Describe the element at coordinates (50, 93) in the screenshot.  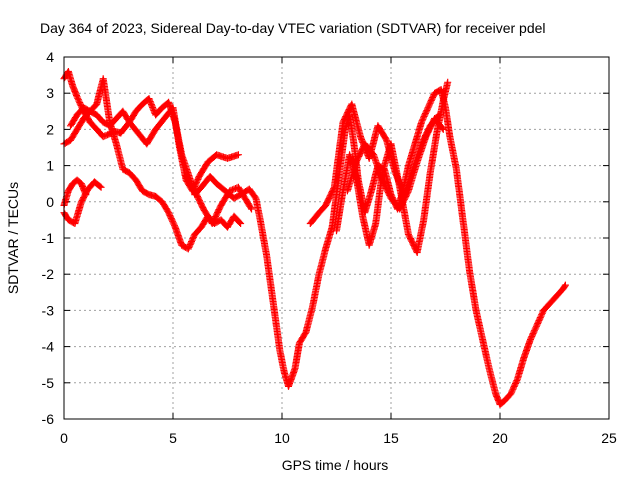
I see `y-tick-label: 3` at that location.